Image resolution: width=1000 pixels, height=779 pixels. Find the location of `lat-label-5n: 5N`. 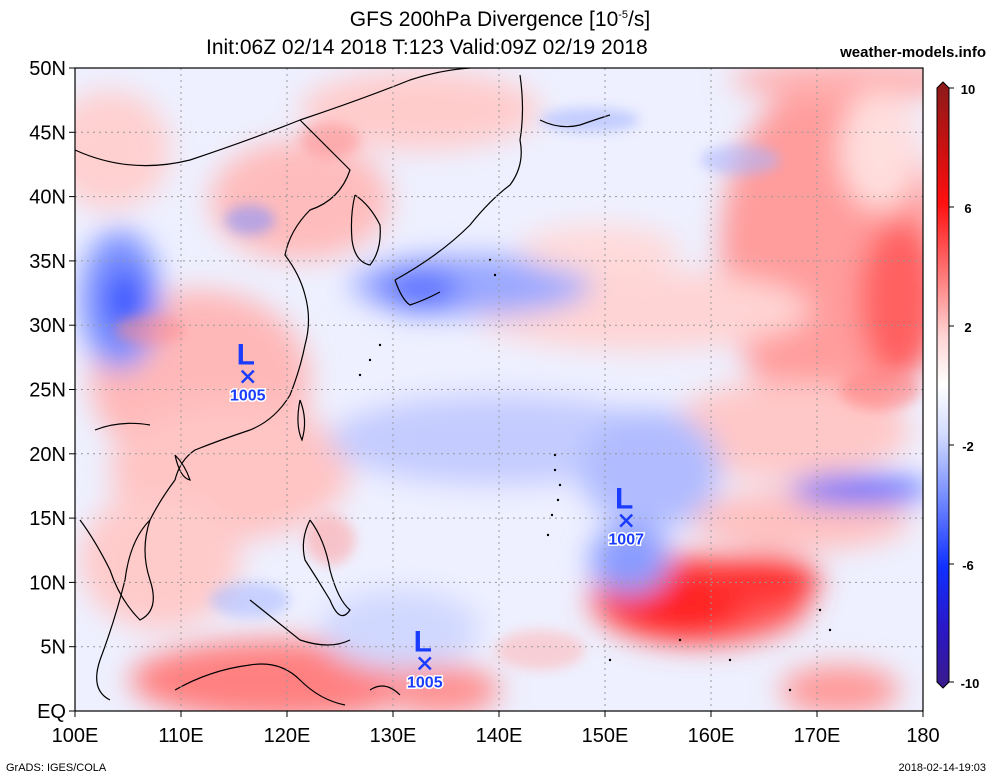

lat-label-5n: 5N is located at coordinates (53, 648).